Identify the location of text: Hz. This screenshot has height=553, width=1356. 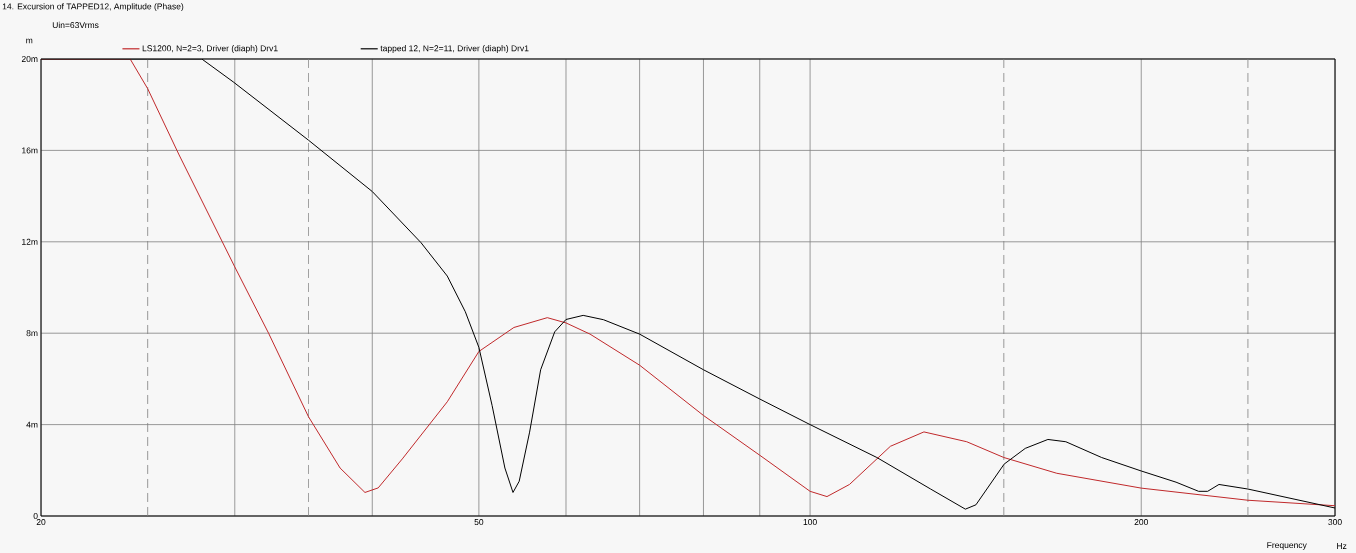
(1342, 546).